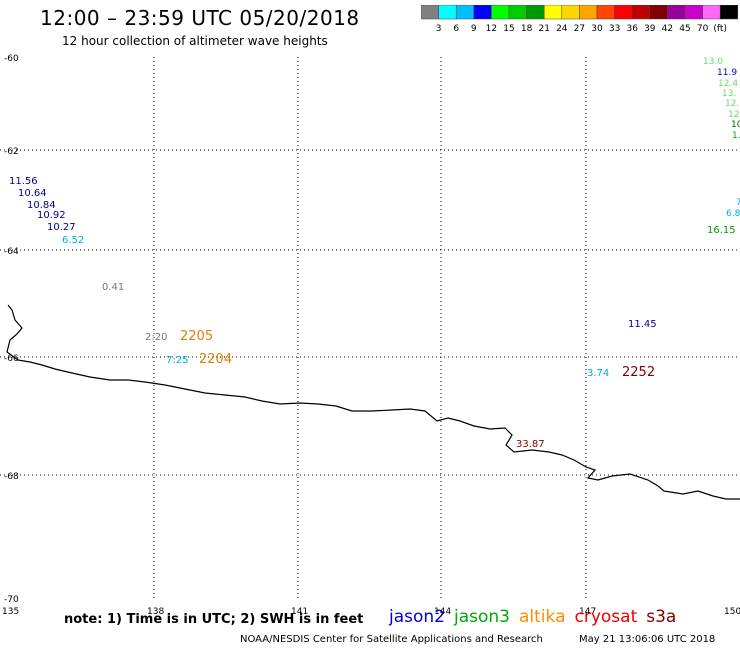 The image size is (740, 650). Describe the element at coordinates (439, 29) in the screenshot. I see `legend-label: 3` at that location.